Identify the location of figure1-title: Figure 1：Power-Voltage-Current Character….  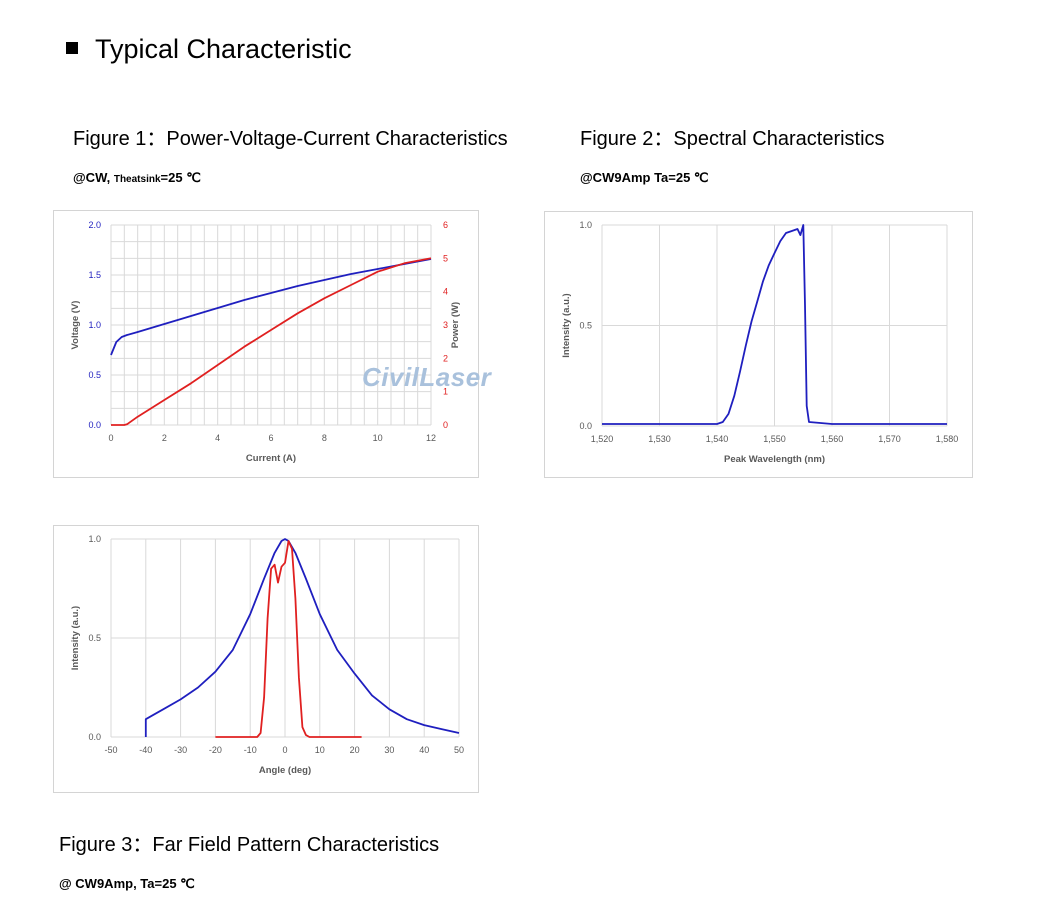
(290, 139).